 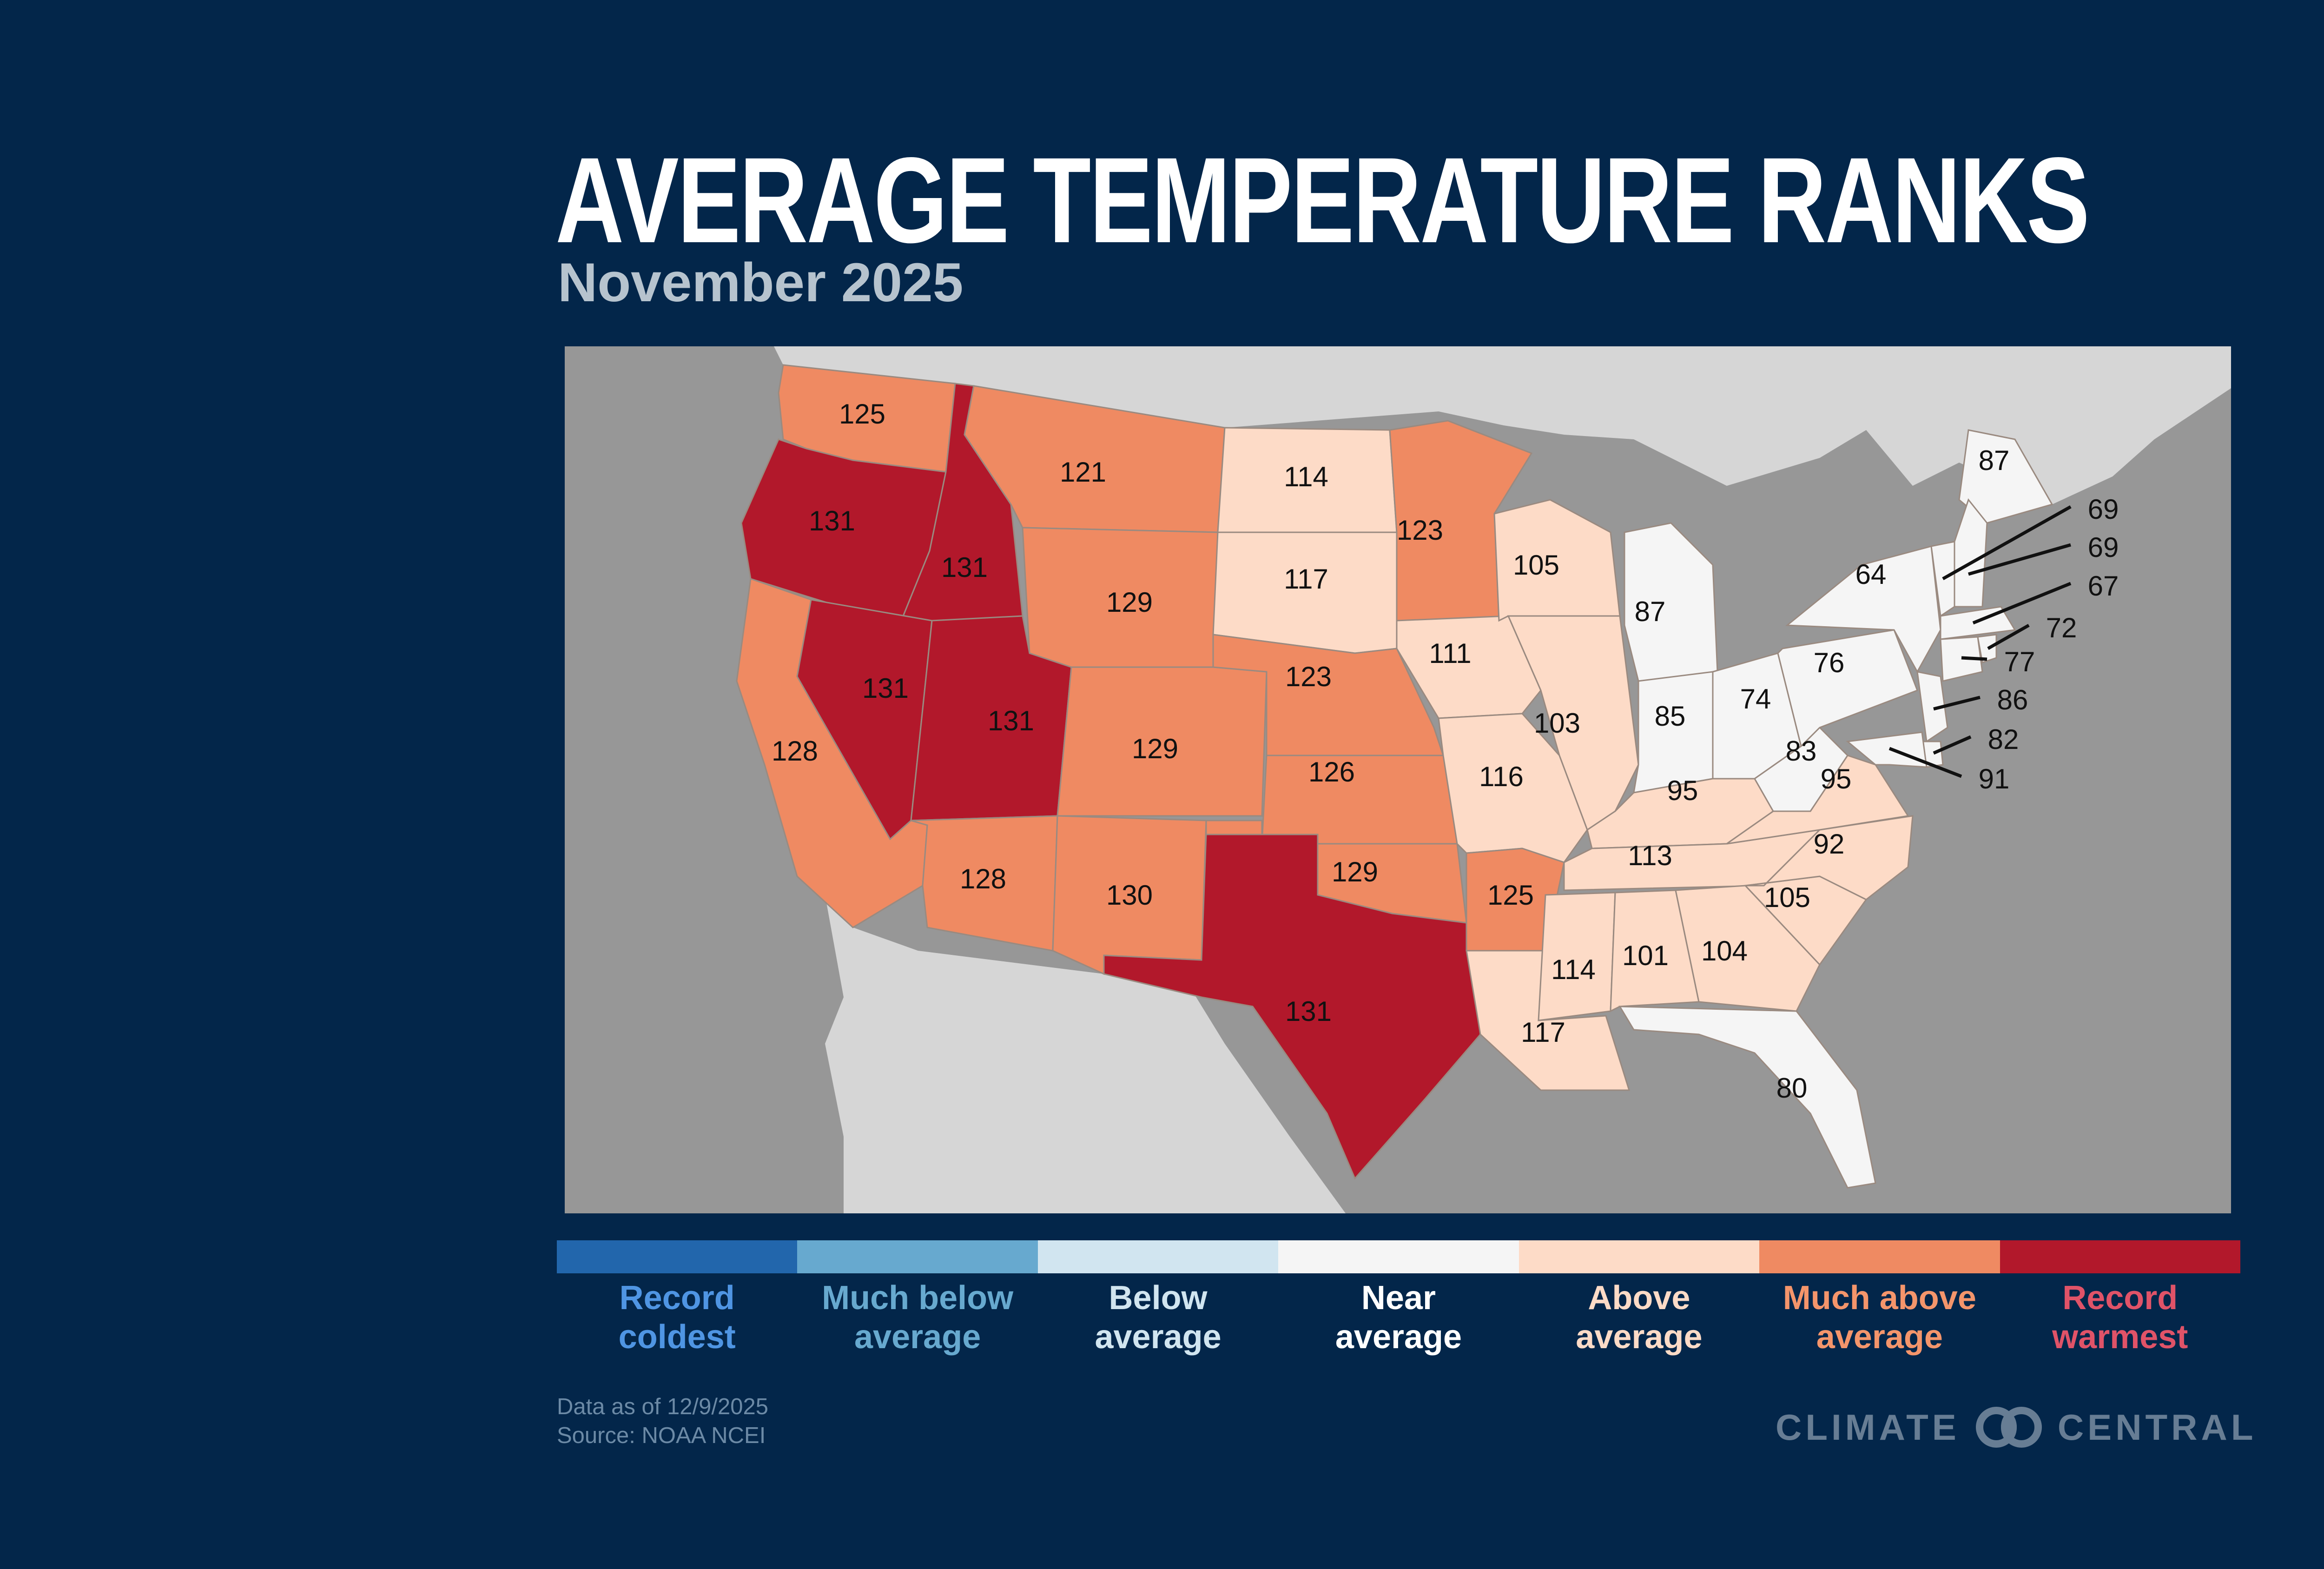 What do you see at coordinates (1306, 477) in the screenshot?
I see `rank-label-nd: 114` at bounding box center [1306, 477].